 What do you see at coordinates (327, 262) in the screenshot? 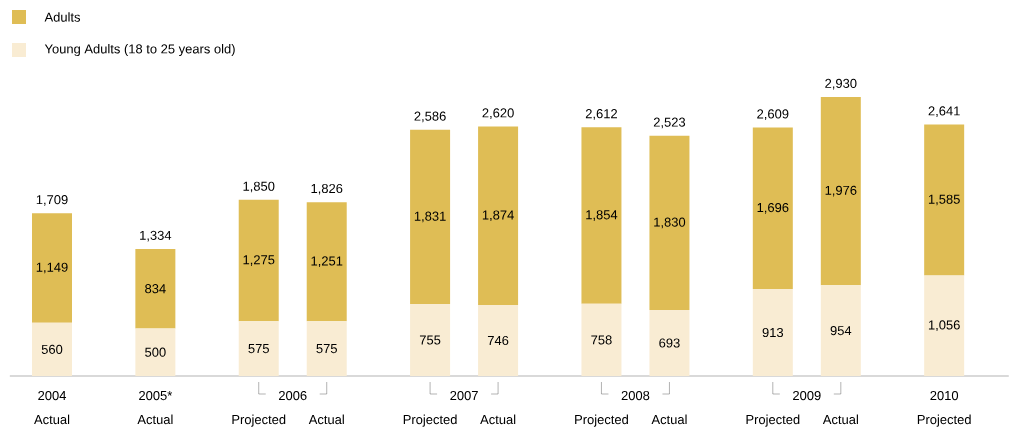
I see `data-label: 1,251` at bounding box center [327, 262].